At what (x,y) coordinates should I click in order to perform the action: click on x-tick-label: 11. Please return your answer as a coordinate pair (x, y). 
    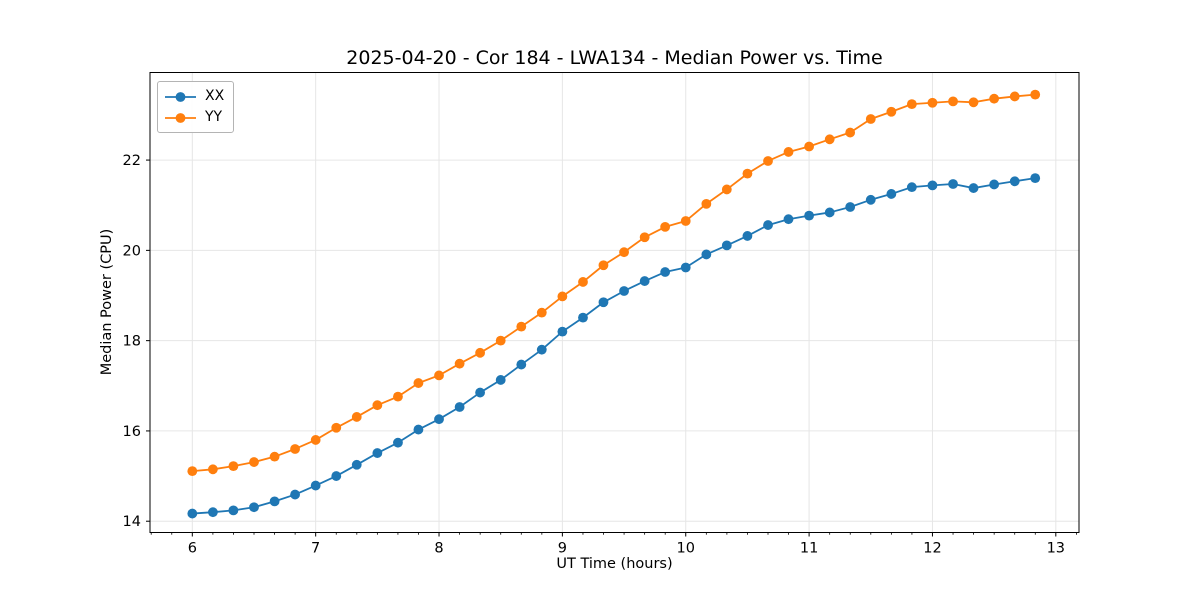
    Looking at the image, I should click on (809, 549).